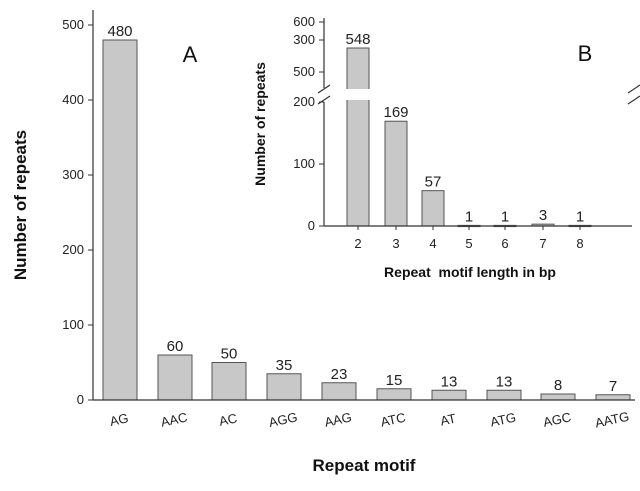 This screenshot has width=640, height=491. What do you see at coordinates (364, 465) in the screenshot?
I see `panel-a-x-axis-title: Repeat motif` at bounding box center [364, 465].